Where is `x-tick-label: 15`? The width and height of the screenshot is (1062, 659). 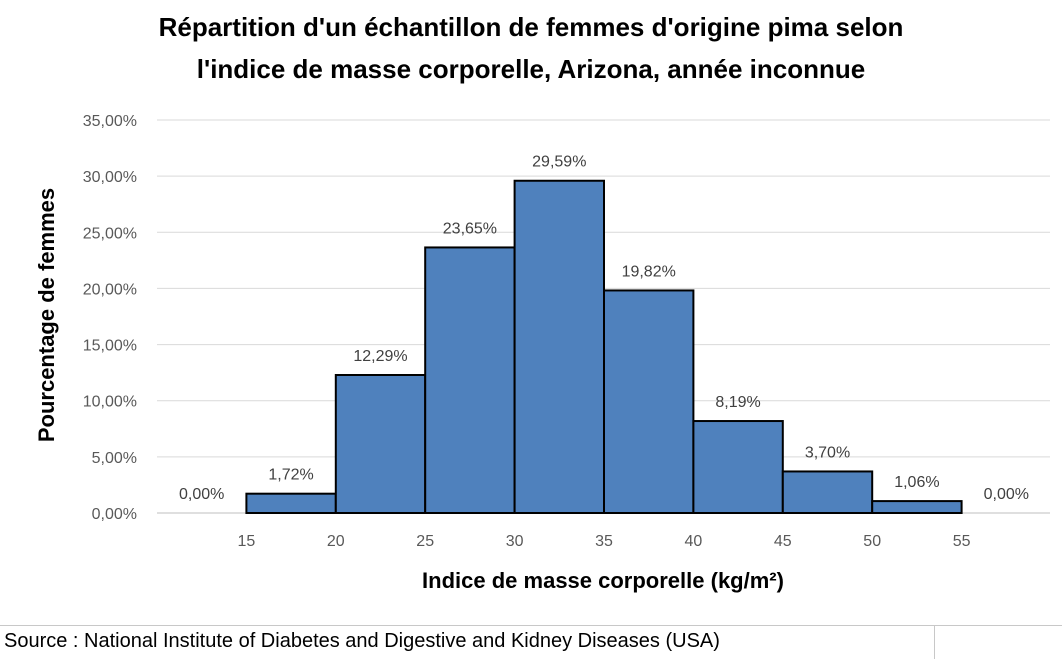
x-tick-label: 15 is located at coordinates (247, 541).